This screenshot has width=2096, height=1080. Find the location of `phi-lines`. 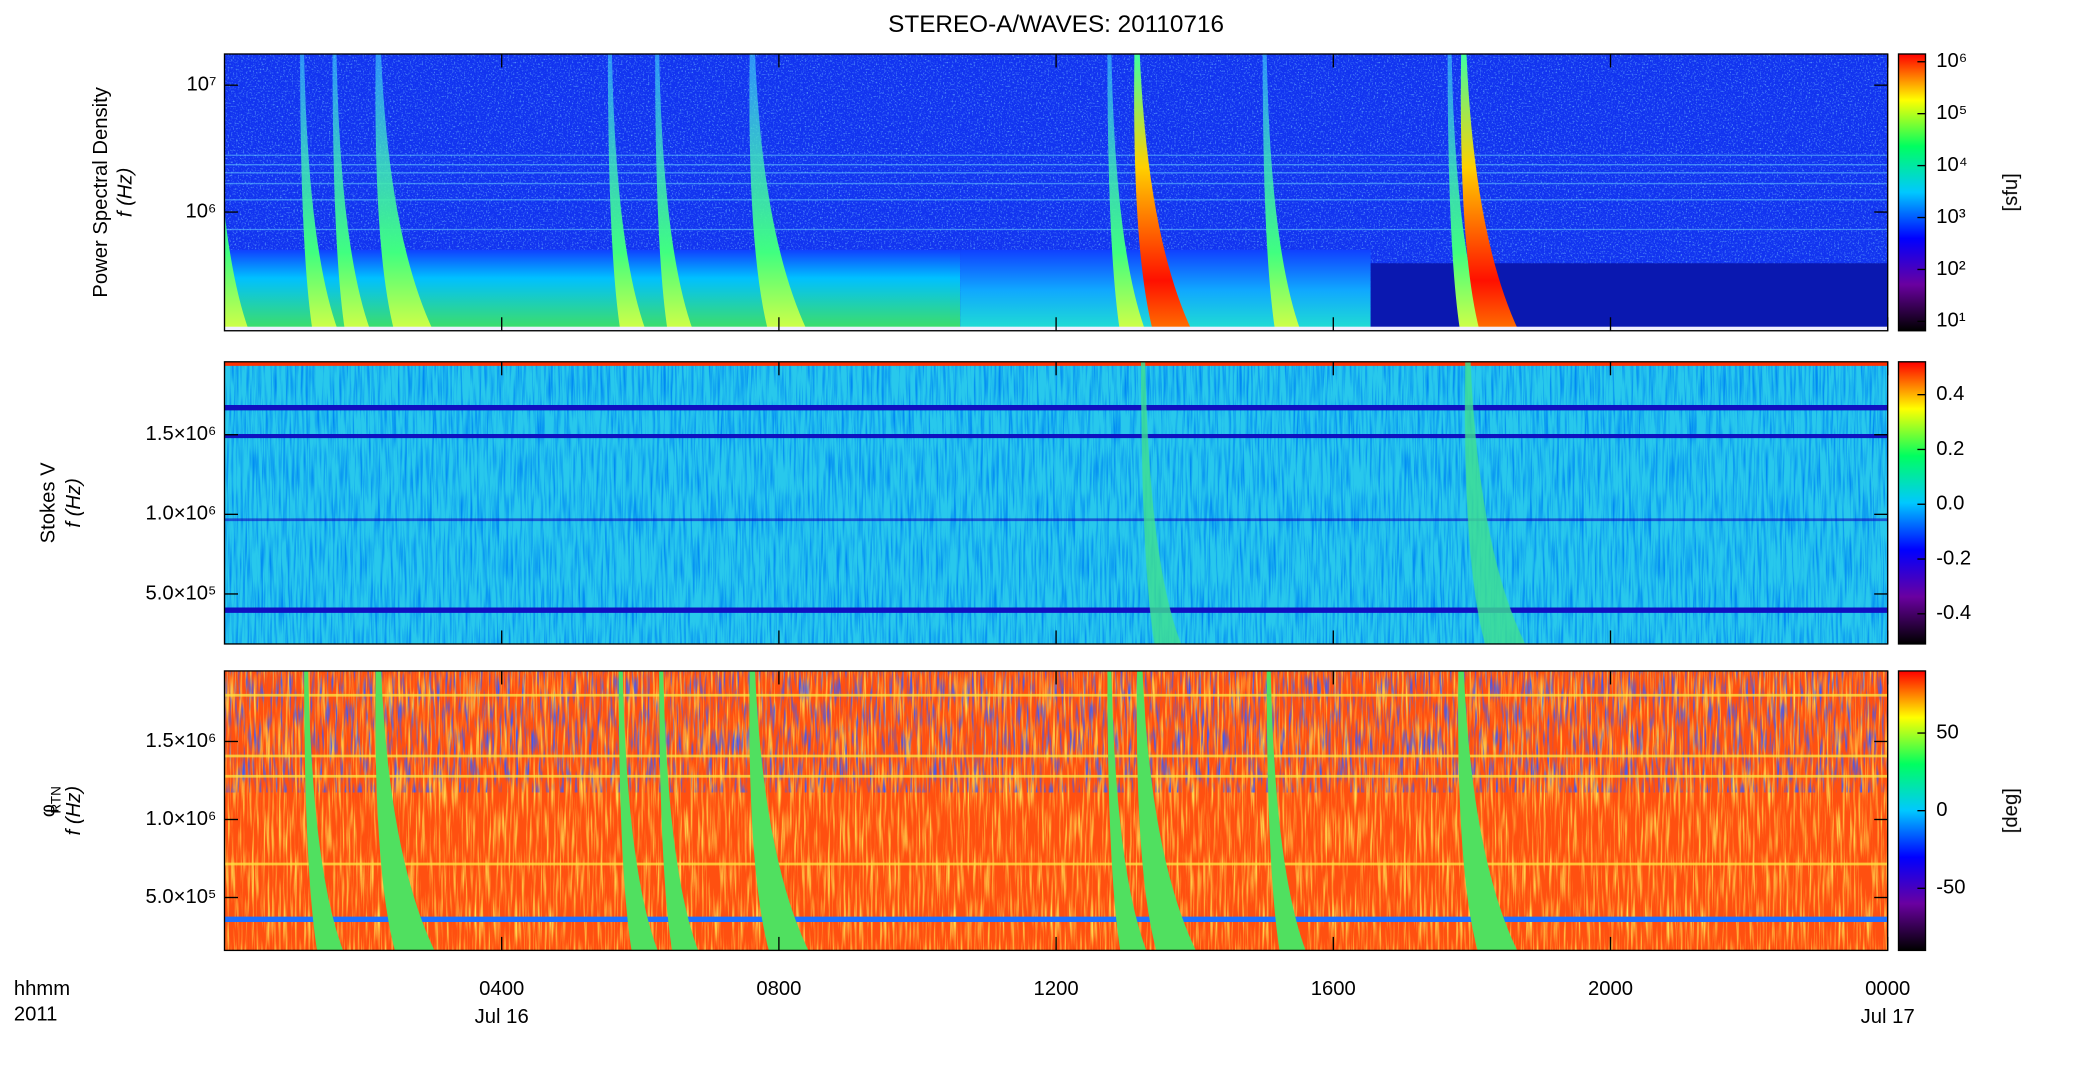

phi-lines is located at coordinates (1056, 779).